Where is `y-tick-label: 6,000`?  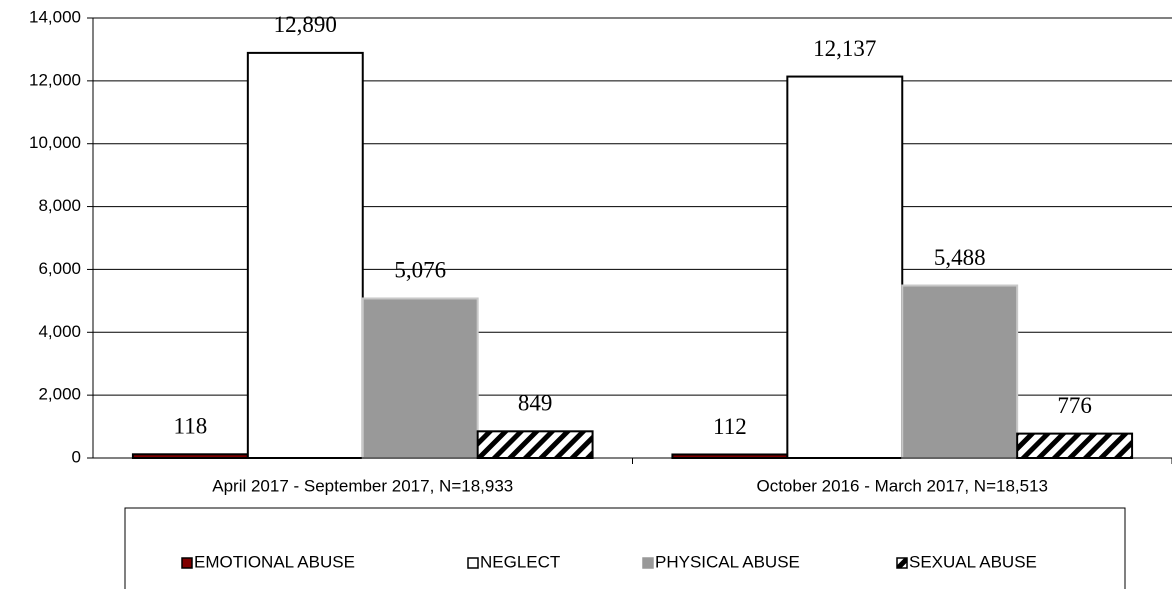 y-tick-label: 6,000 is located at coordinates (59, 268).